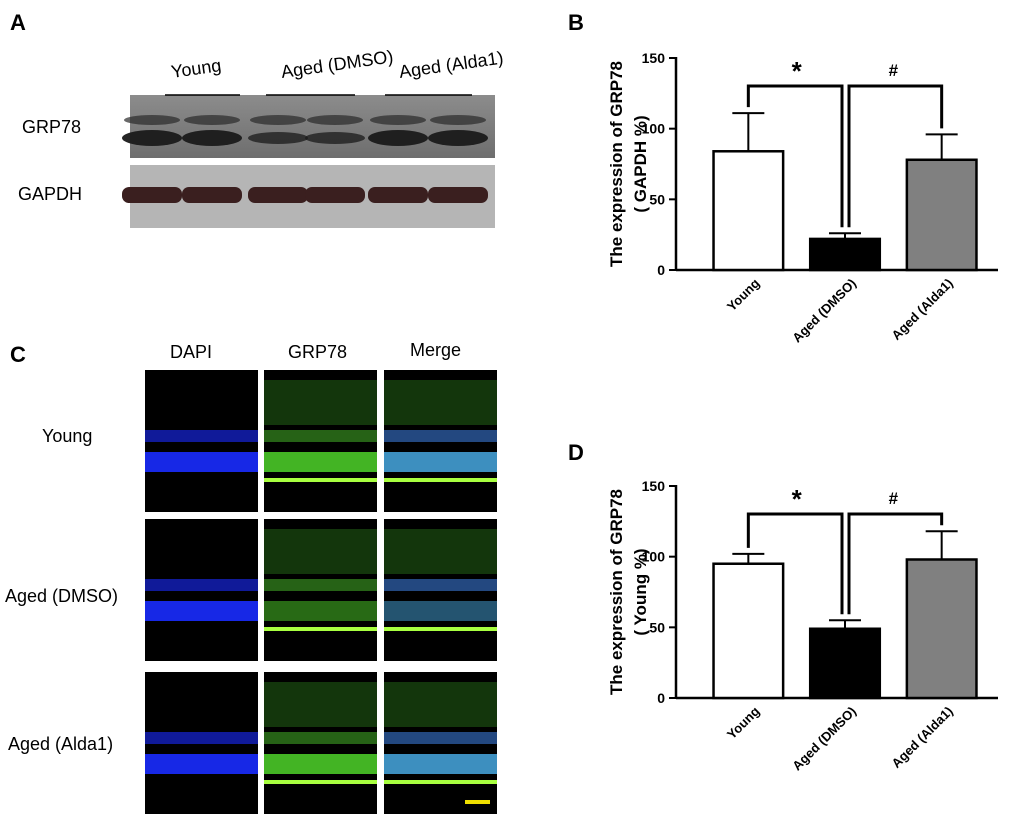 The height and width of the screenshot is (825, 1020). I want to click on column-label: Merge, so click(435, 350).